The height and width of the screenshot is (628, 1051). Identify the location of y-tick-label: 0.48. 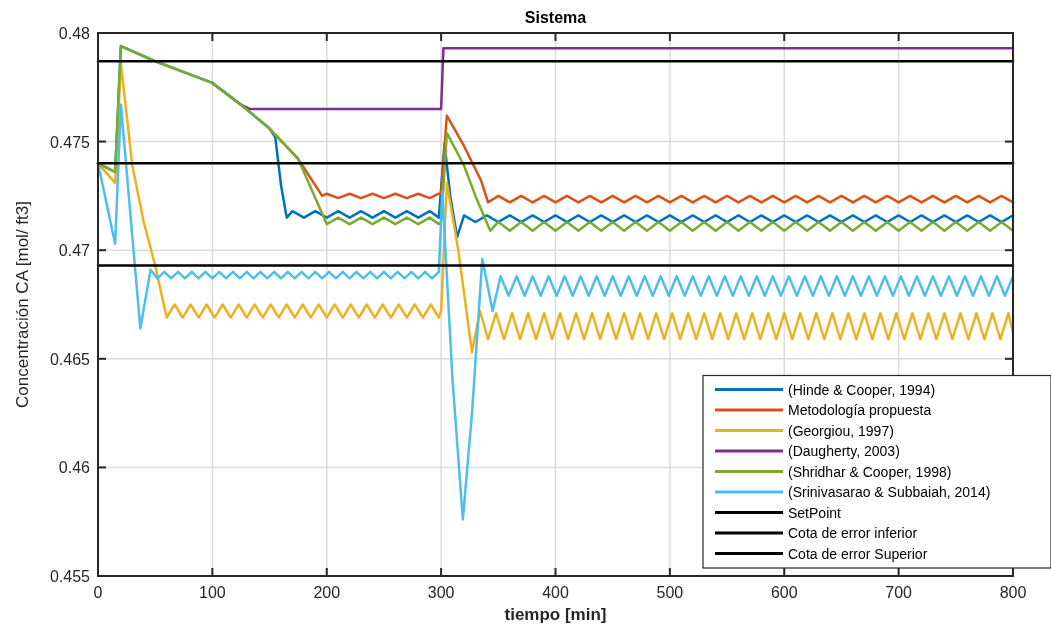
(74, 33).